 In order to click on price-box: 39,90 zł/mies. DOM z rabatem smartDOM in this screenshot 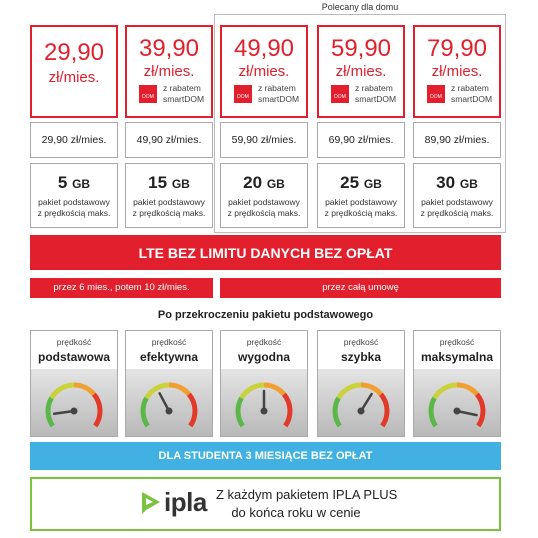, I will do `click(169, 71)`.